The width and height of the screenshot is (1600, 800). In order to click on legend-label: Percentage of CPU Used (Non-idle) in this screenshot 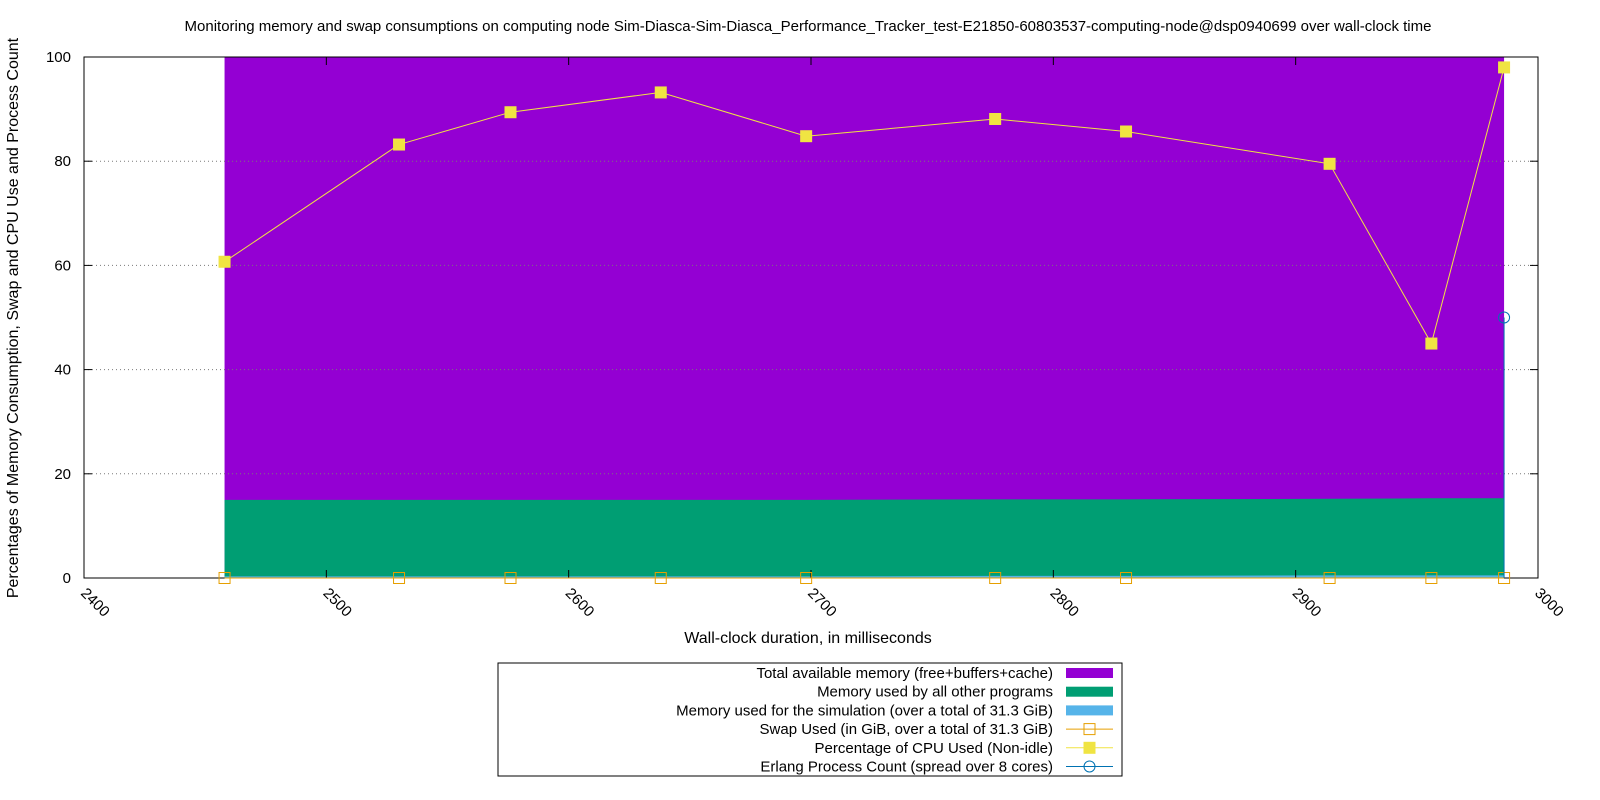, I will do `click(934, 748)`.